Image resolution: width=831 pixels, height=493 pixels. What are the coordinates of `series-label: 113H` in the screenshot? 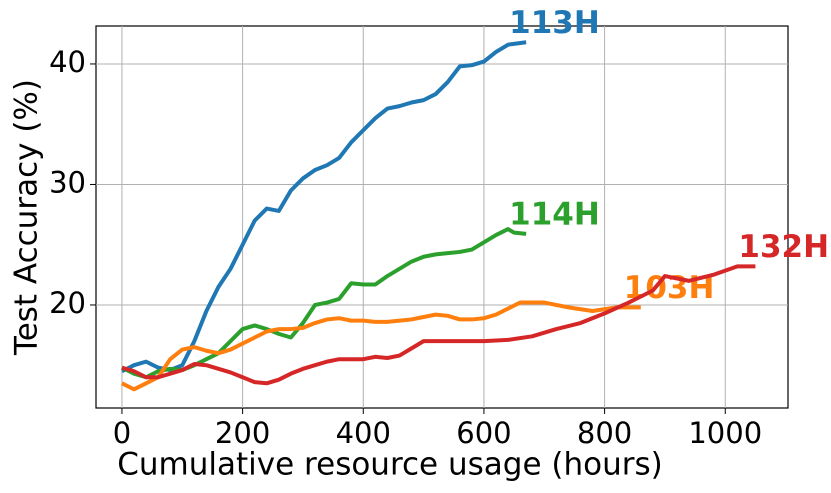 It's located at (554, 23).